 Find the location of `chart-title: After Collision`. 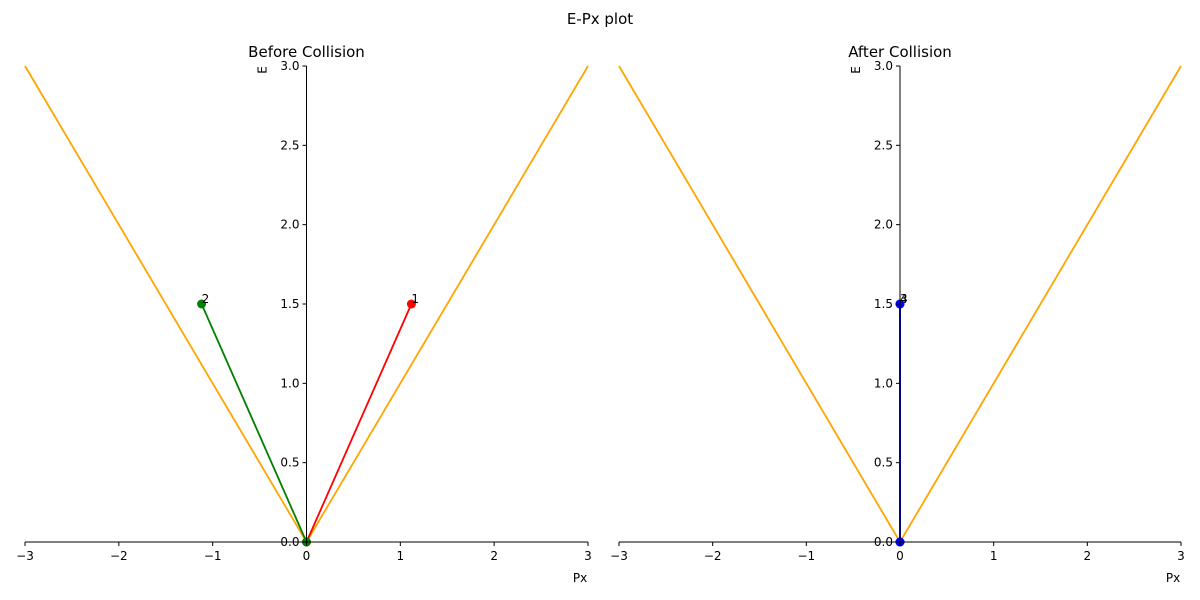

chart-title: After Collision is located at coordinates (900, 52).